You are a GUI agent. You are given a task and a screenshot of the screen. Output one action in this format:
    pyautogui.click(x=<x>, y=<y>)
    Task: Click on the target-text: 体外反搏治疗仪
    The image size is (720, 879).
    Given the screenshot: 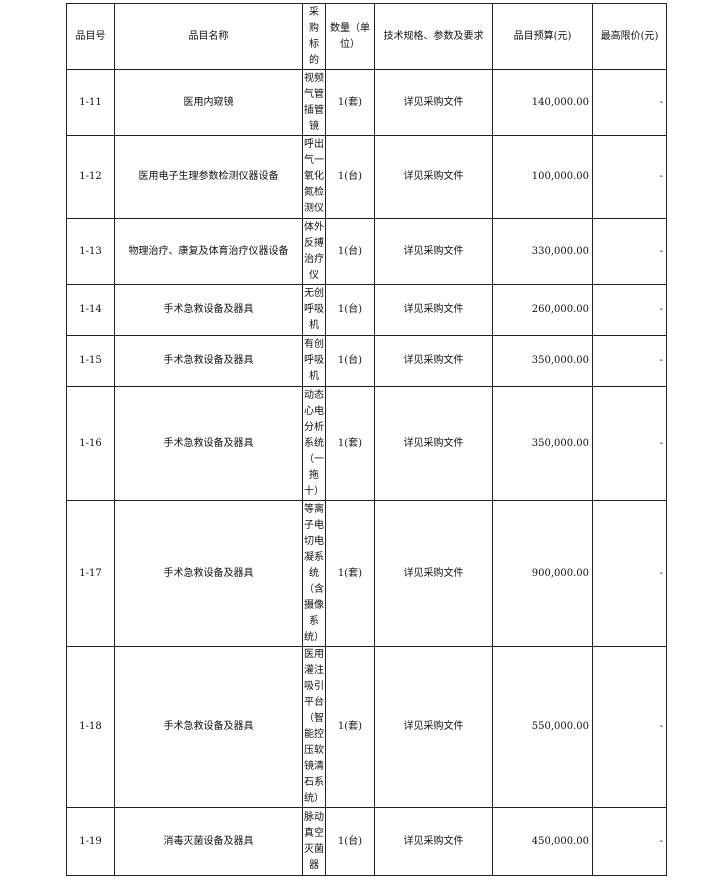 What is the action you would take?
    pyautogui.click(x=314, y=251)
    